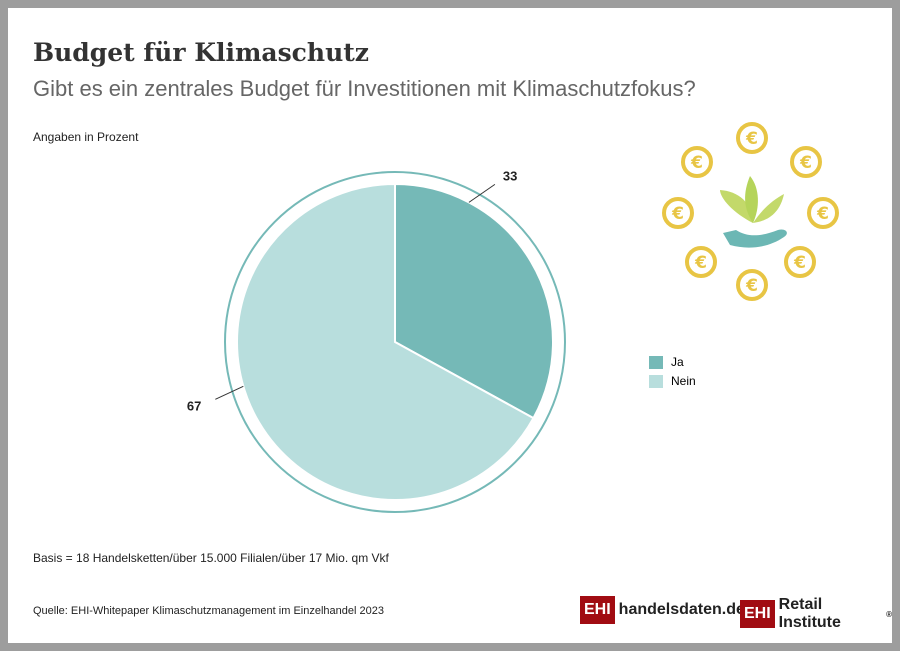 This screenshot has height=651, width=900. What do you see at coordinates (666, 362) in the screenshot?
I see `legend-item-ja: Ja` at bounding box center [666, 362].